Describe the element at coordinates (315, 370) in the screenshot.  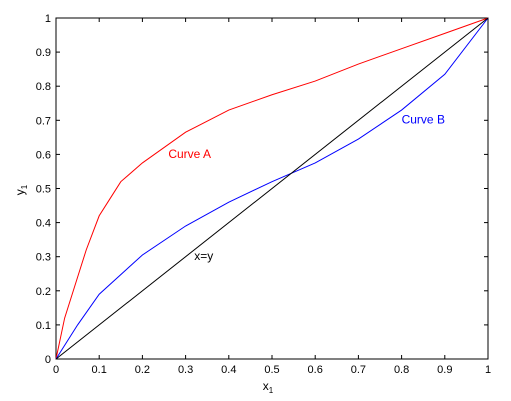
I see `x-tick-label: 0.6` at that location.